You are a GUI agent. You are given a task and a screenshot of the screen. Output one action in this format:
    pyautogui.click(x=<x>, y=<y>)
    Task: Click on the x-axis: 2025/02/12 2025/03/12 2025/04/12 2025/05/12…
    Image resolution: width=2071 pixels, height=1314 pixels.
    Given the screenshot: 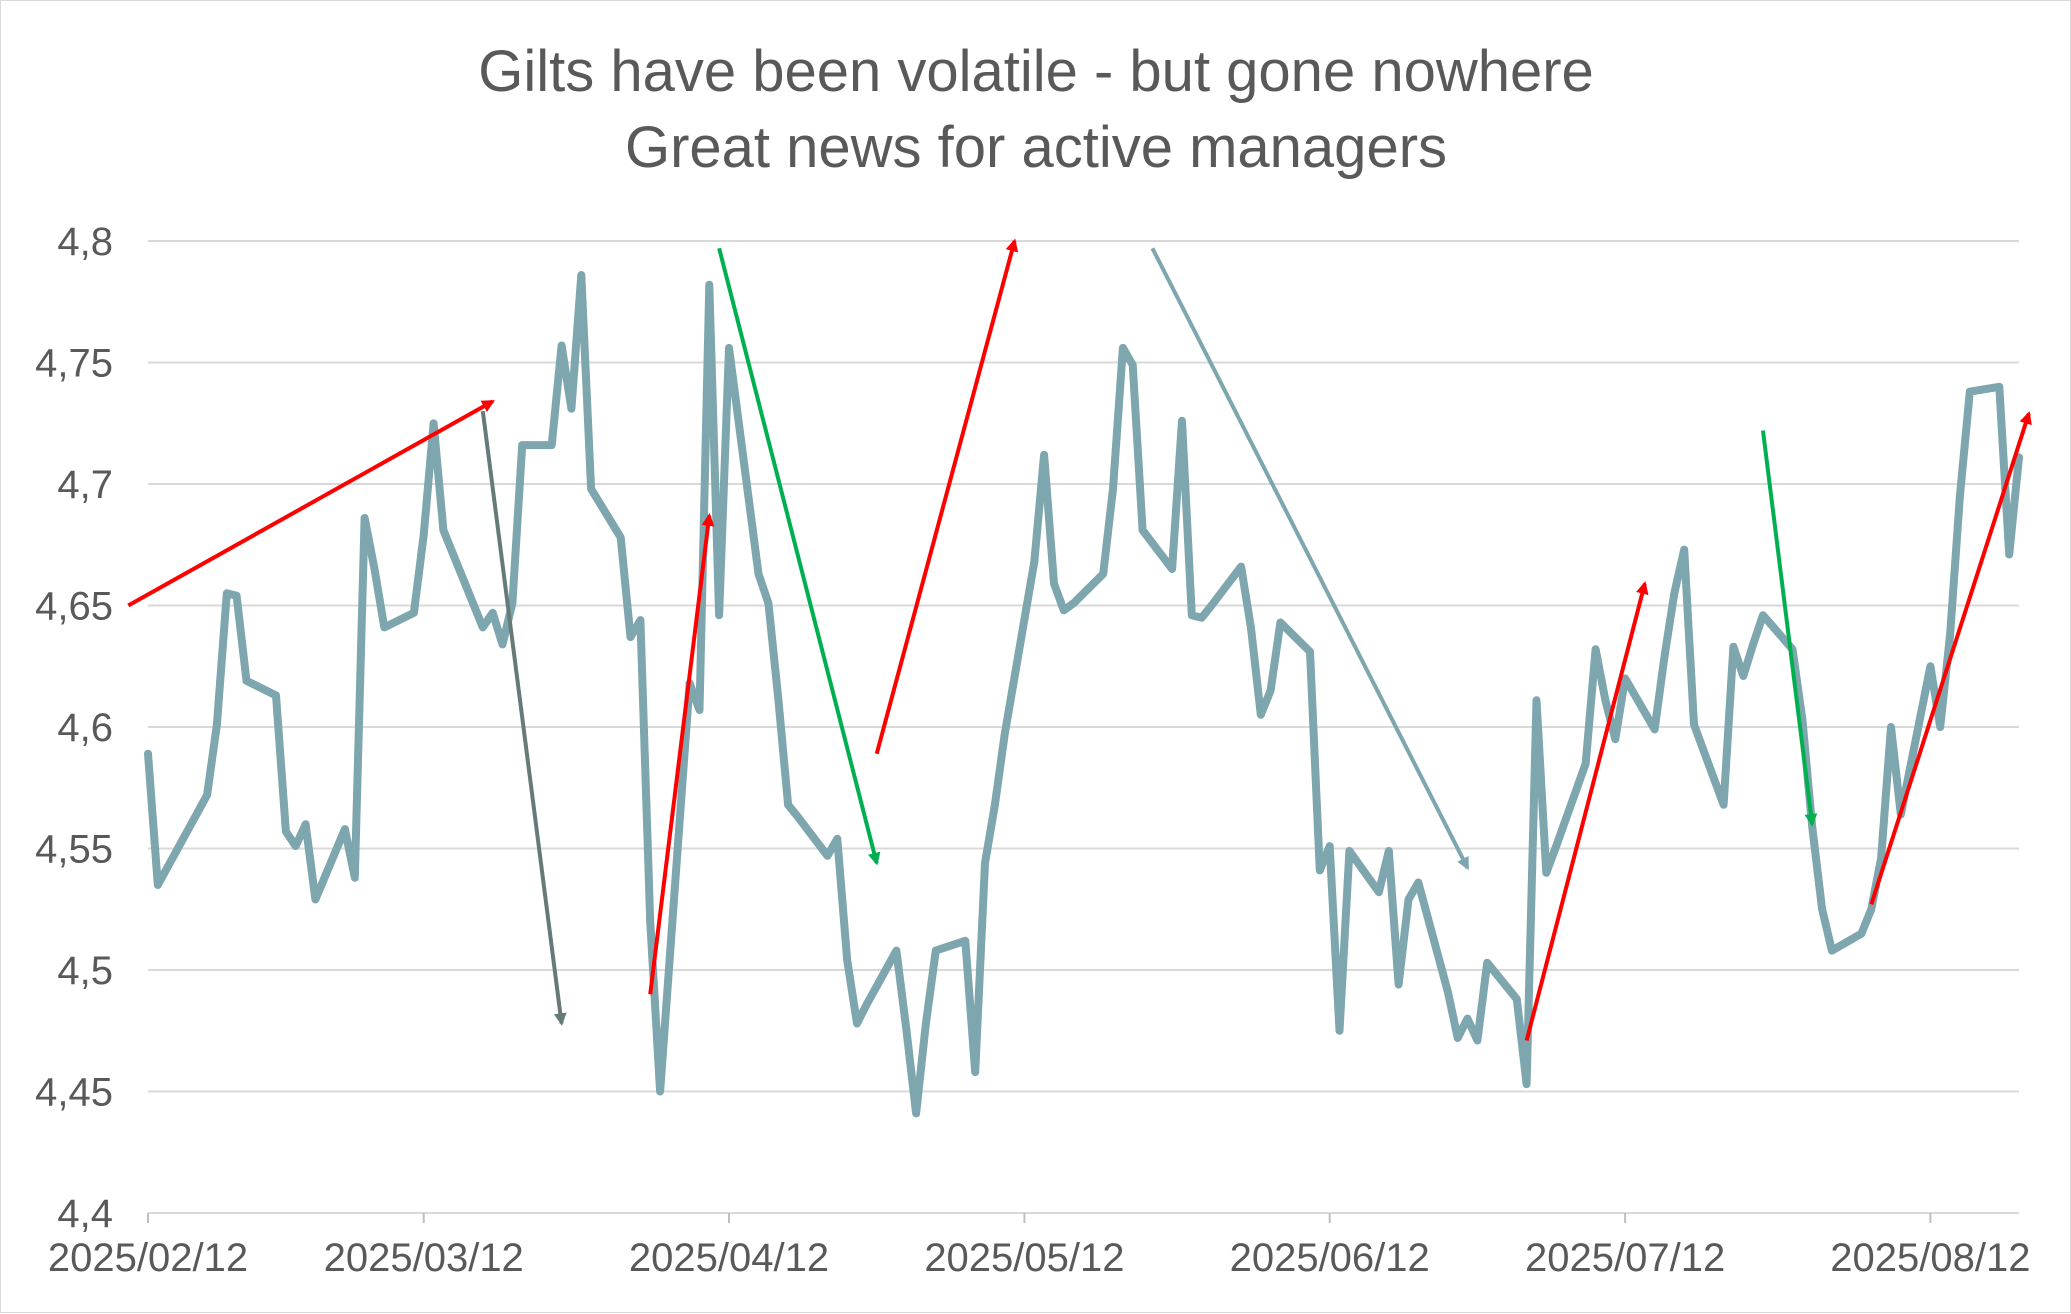 What is the action you would take?
    pyautogui.click(x=1039, y=1246)
    